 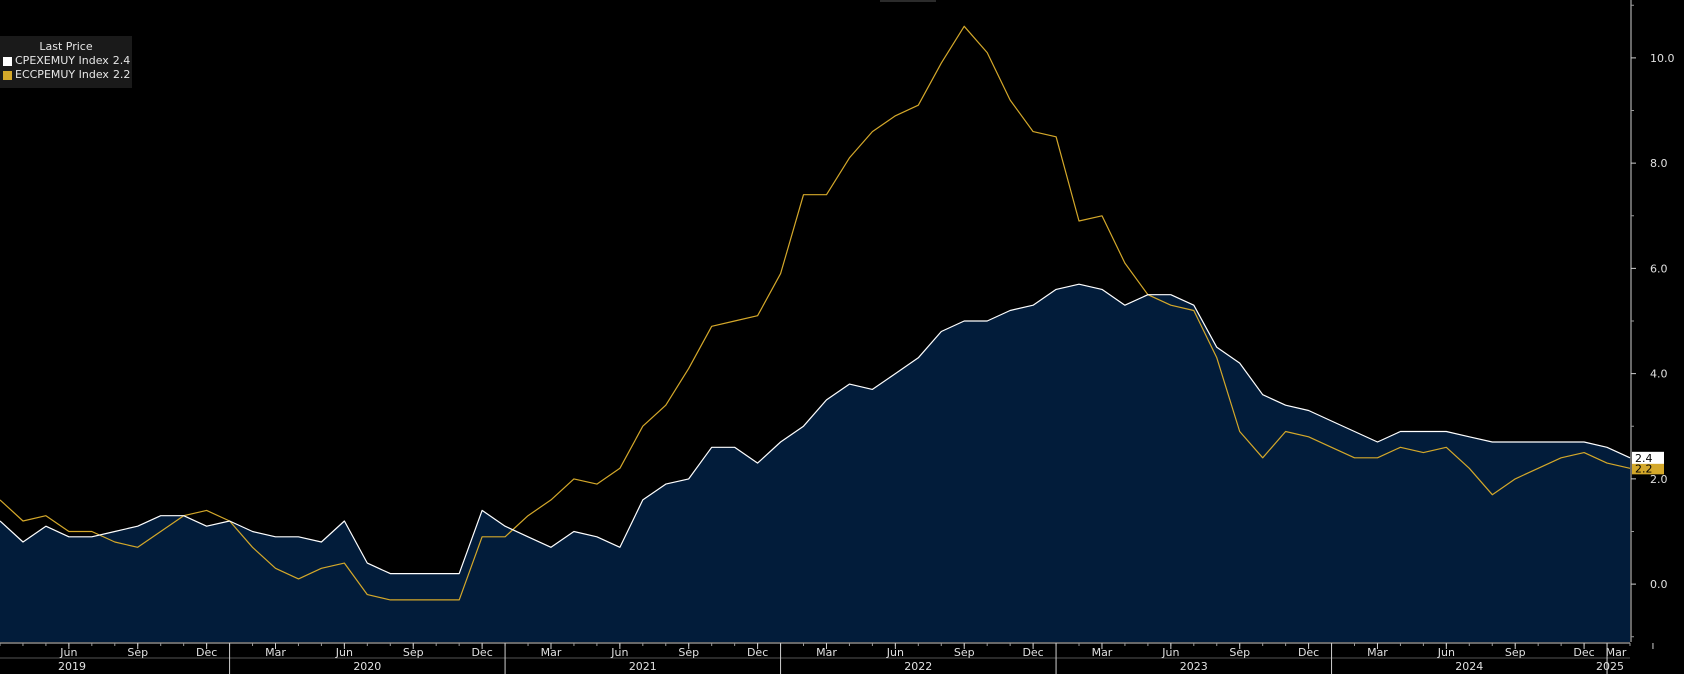 I want to click on y-tick-label: 6.0, so click(x=1659, y=268).